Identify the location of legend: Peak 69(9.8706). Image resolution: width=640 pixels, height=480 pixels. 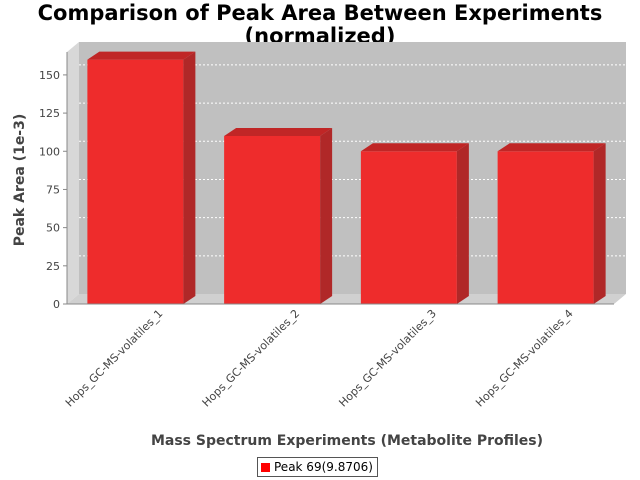
(317, 467).